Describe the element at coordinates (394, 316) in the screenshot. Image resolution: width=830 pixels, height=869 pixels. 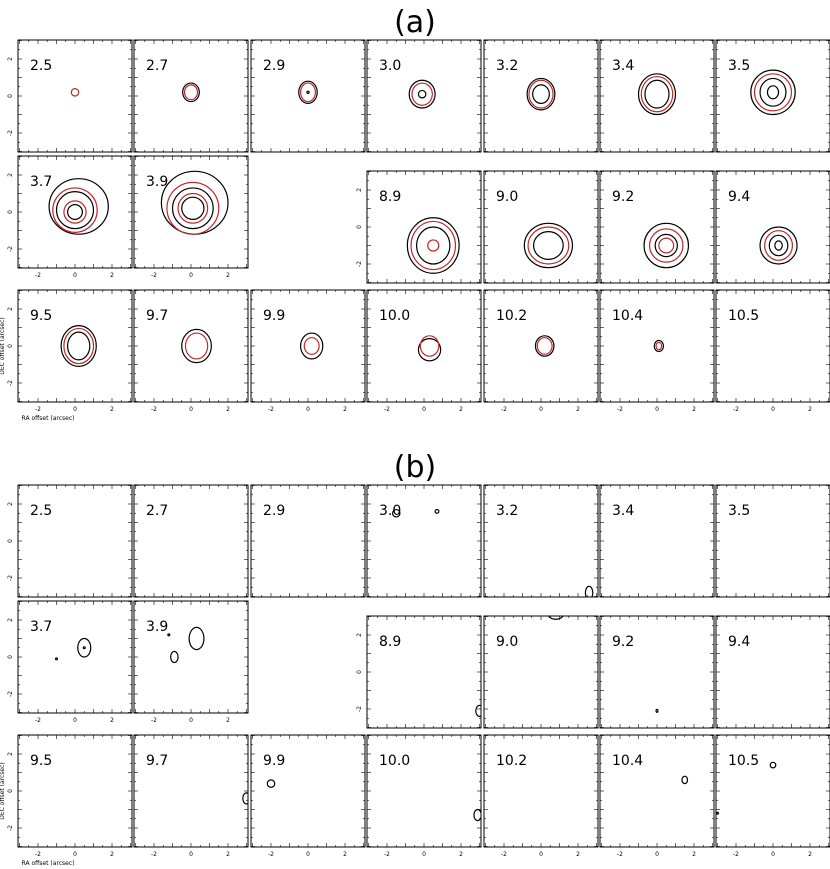
I see `channel-velocity: 10.0` at that location.